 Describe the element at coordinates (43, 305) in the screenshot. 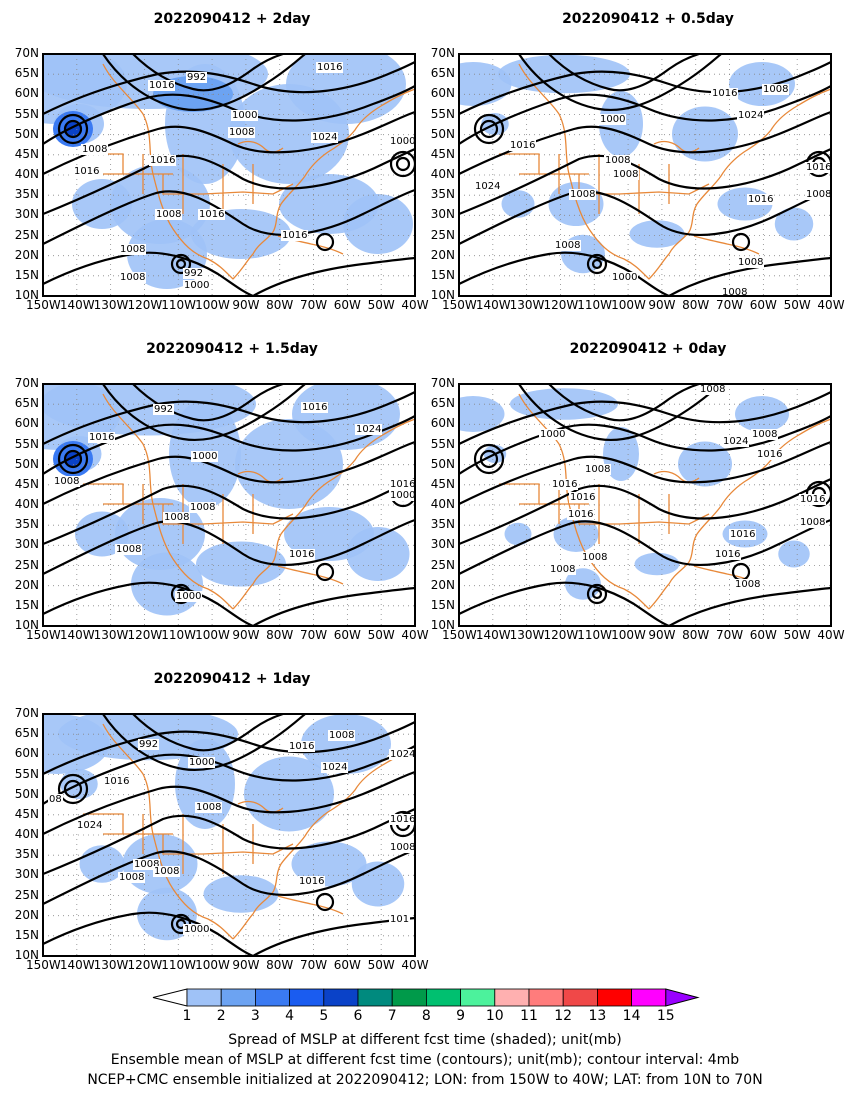

I see `longitude-label: 150W` at that location.